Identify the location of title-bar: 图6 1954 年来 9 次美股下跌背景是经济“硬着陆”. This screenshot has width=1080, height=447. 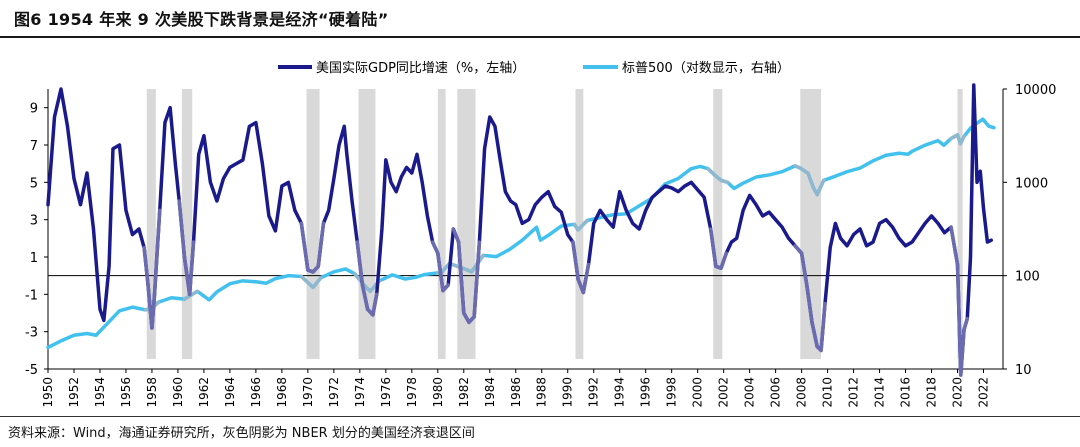
(540, 17).